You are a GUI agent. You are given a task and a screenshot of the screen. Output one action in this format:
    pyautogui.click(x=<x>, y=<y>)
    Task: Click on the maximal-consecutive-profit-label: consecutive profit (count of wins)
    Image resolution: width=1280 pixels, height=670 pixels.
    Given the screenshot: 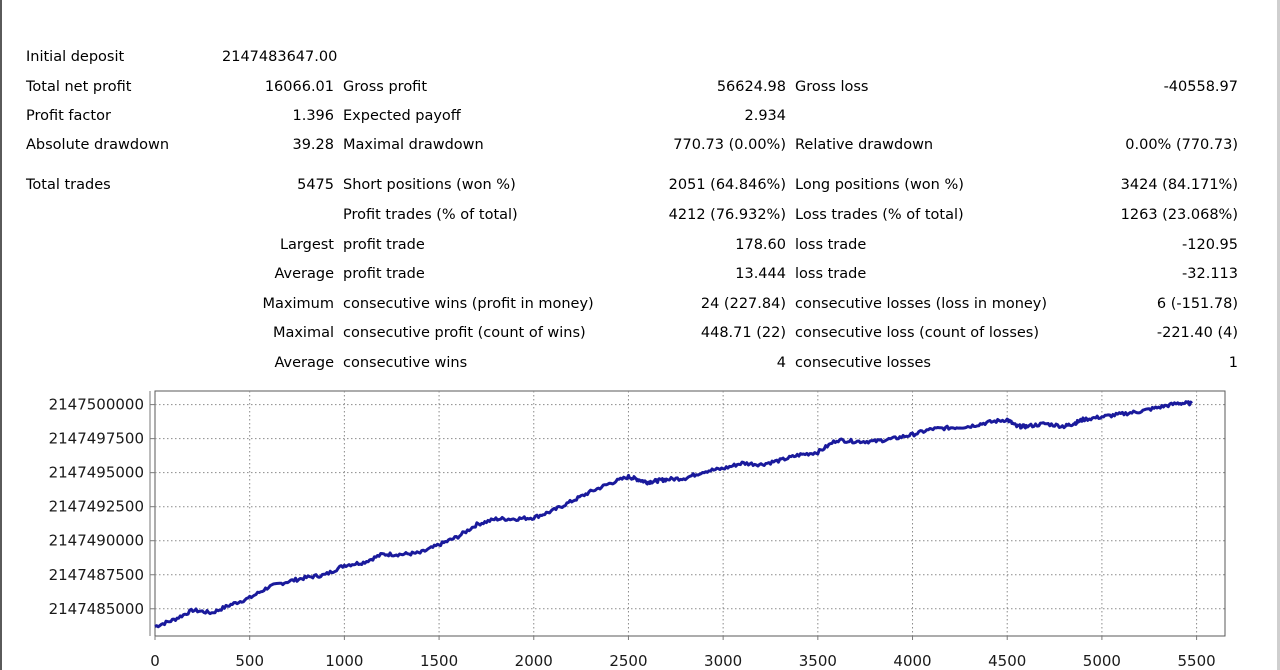 What is the action you would take?
    pyautogui.click(x=464, y=333)
    